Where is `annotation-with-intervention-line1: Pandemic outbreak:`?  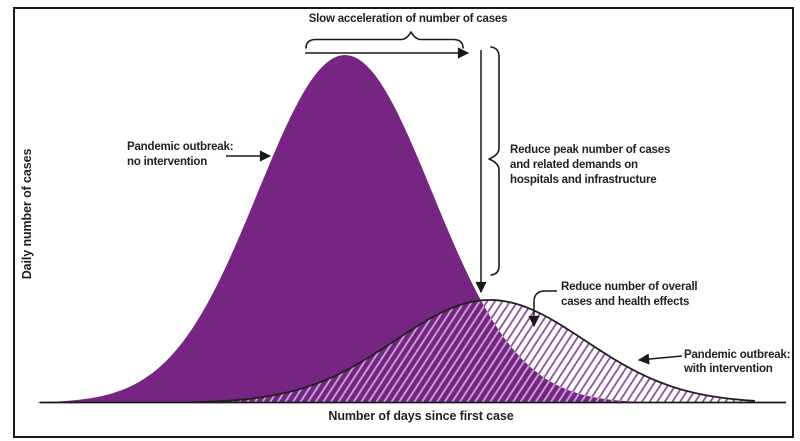 annotation-with-intervention-line1: Pandemic outbreak: is located at coordinates (737, 355).